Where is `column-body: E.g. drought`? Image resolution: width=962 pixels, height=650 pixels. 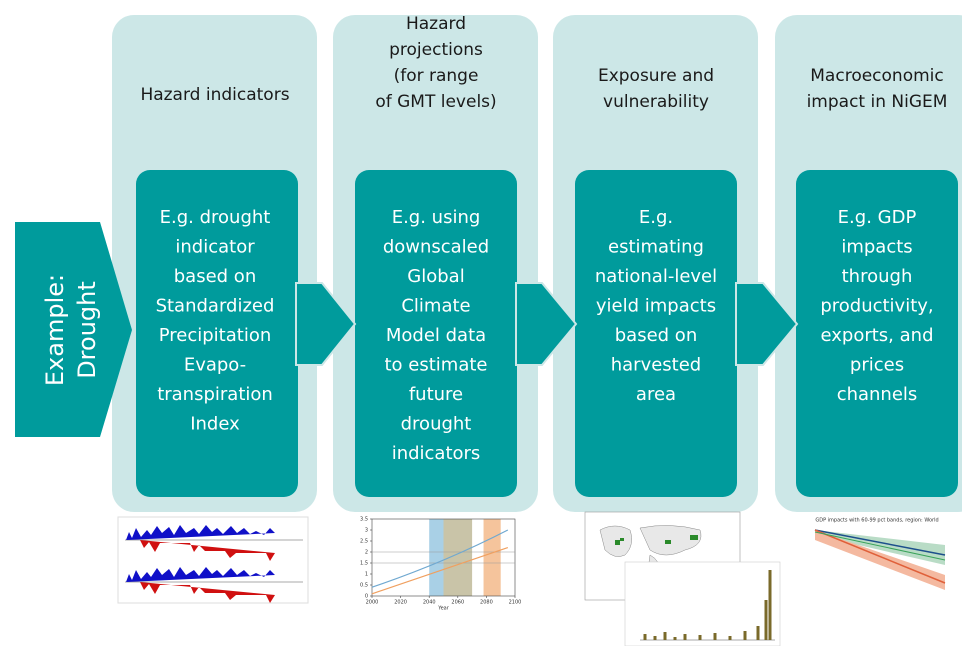
column-body: E.g. drought is located at coordinates (215, 217).